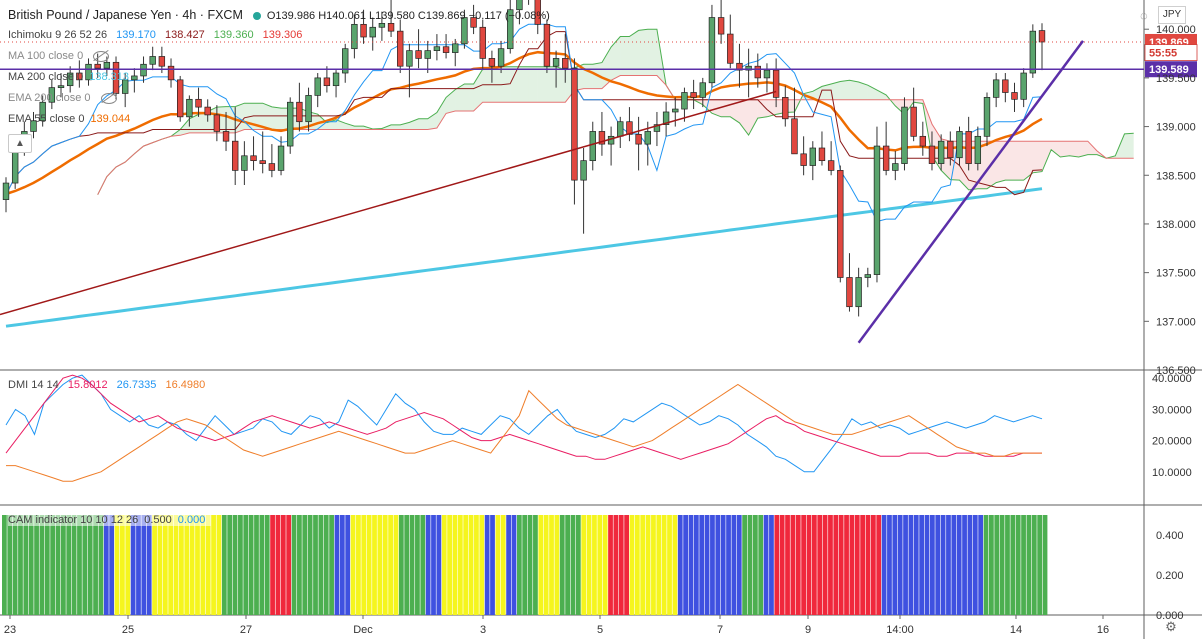 This screenshot has width=1202, height=639. I want to click on legend-dmi: DMI 14 14 15.8012 26.7335 16.4980, so click(109, 385).